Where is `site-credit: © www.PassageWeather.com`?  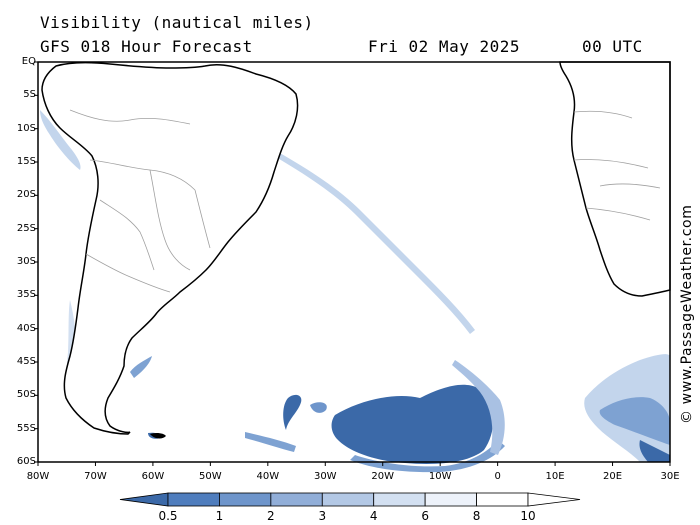 site-credit: © www.PassageWeather.com is located at coordinates (687, 314).